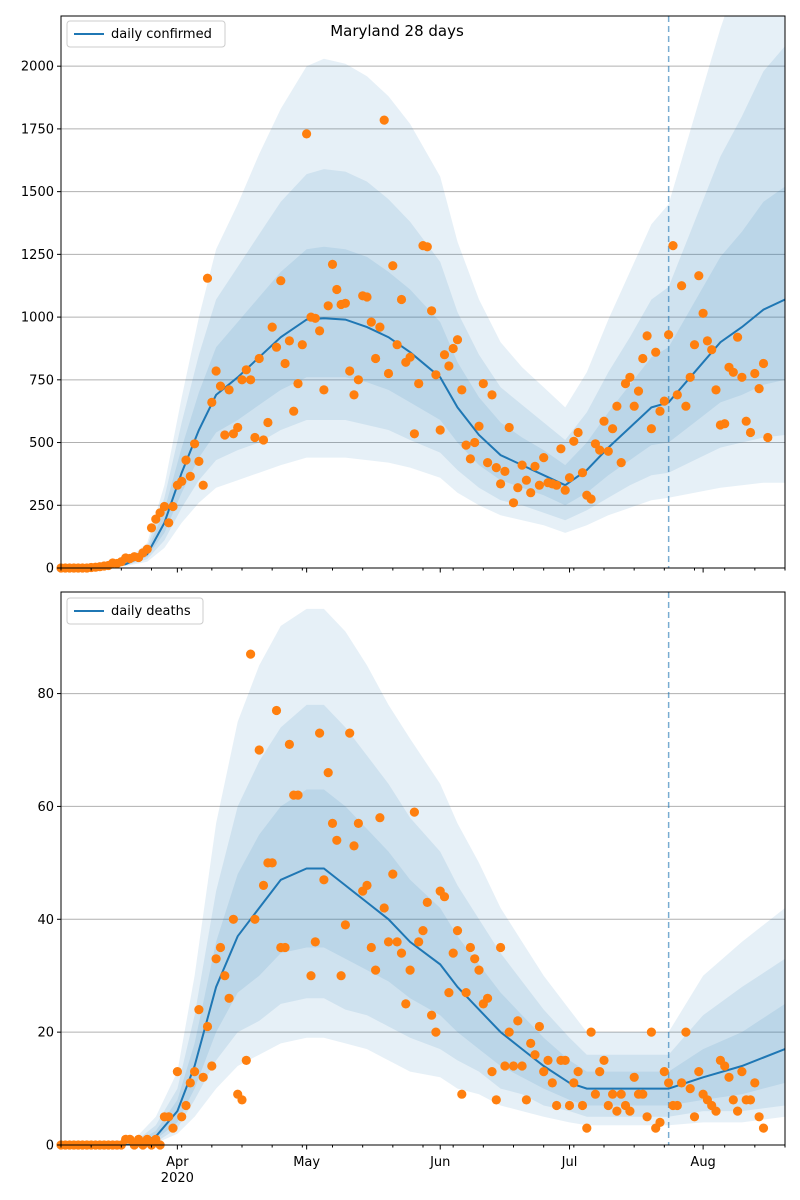  What do you see at coordinates (135, 611) in the screenshot?
I see `legend-box` at bounding box center [135, 611].